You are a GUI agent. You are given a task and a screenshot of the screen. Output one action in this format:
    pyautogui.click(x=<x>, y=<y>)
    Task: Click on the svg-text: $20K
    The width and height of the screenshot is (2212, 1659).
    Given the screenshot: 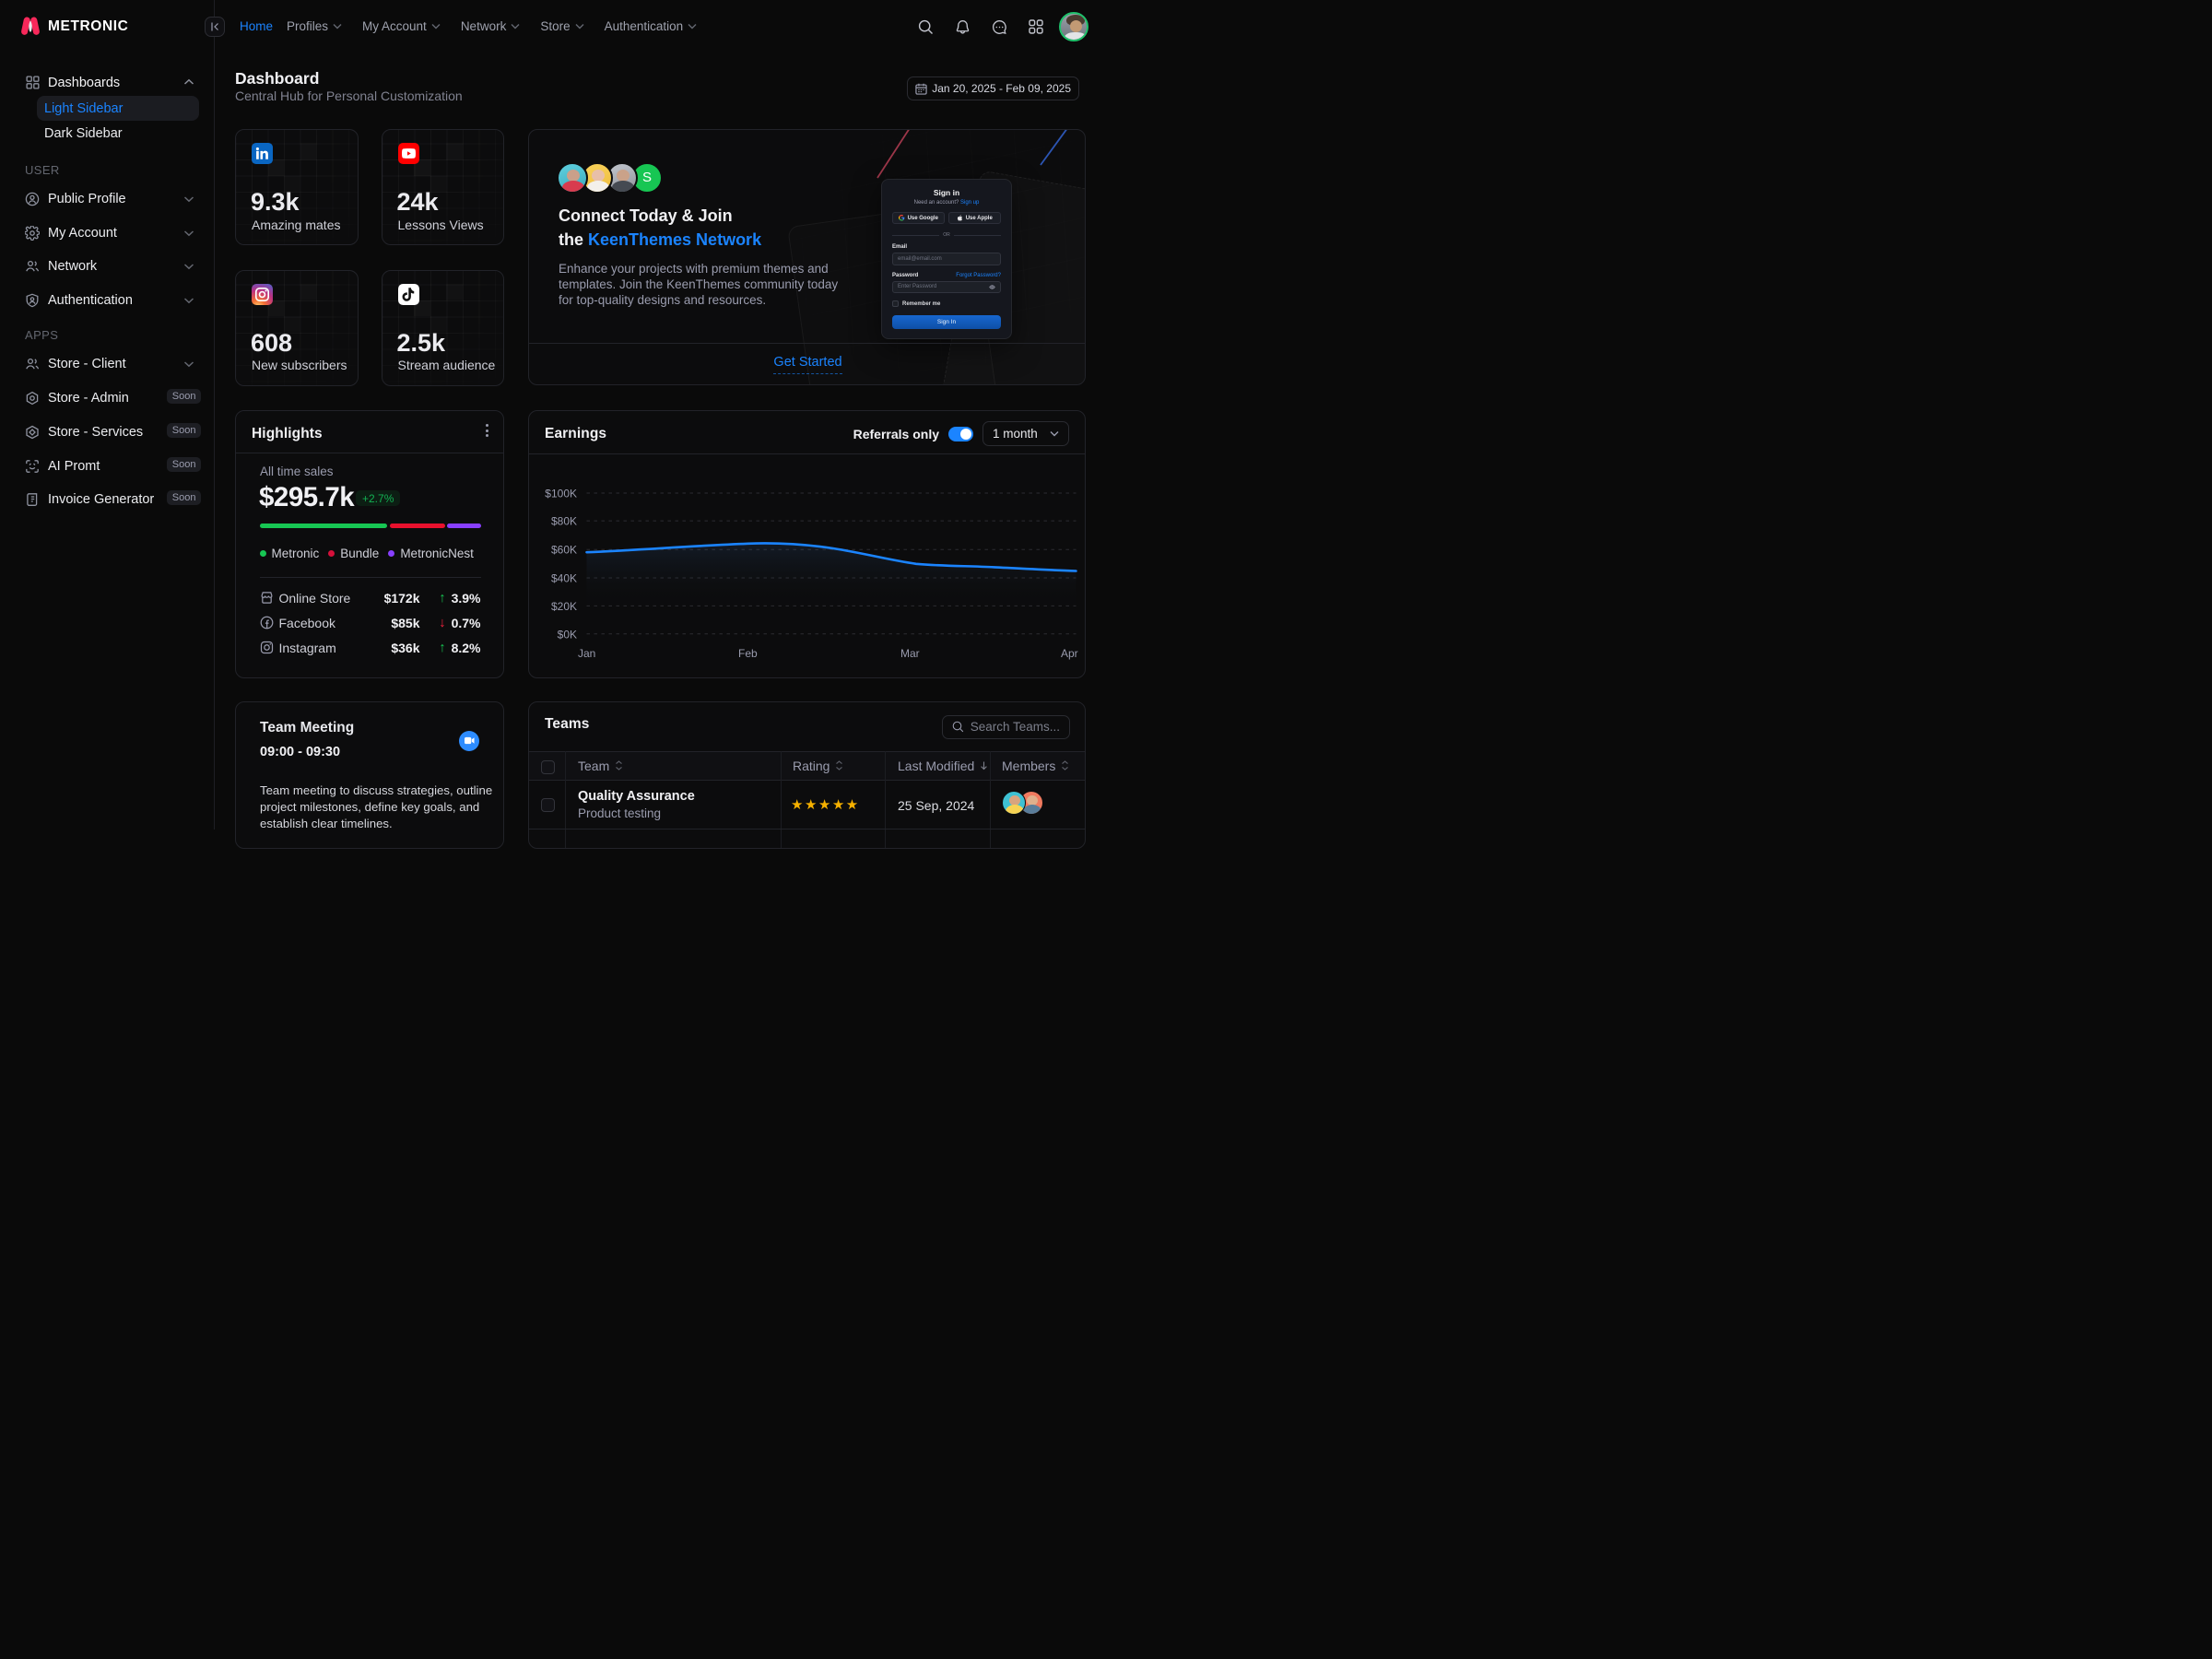 What is the action you would take?
    pyautogui.click(x=564, y=606)
    